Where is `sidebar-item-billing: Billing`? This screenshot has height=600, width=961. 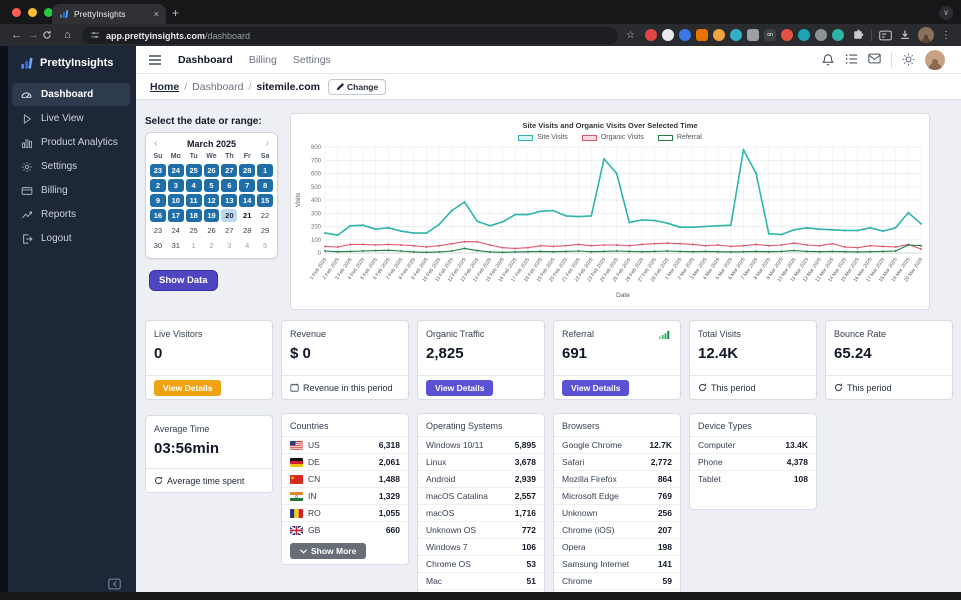 sidebar-item-billing: Billing is located at coordinates (71, 190).